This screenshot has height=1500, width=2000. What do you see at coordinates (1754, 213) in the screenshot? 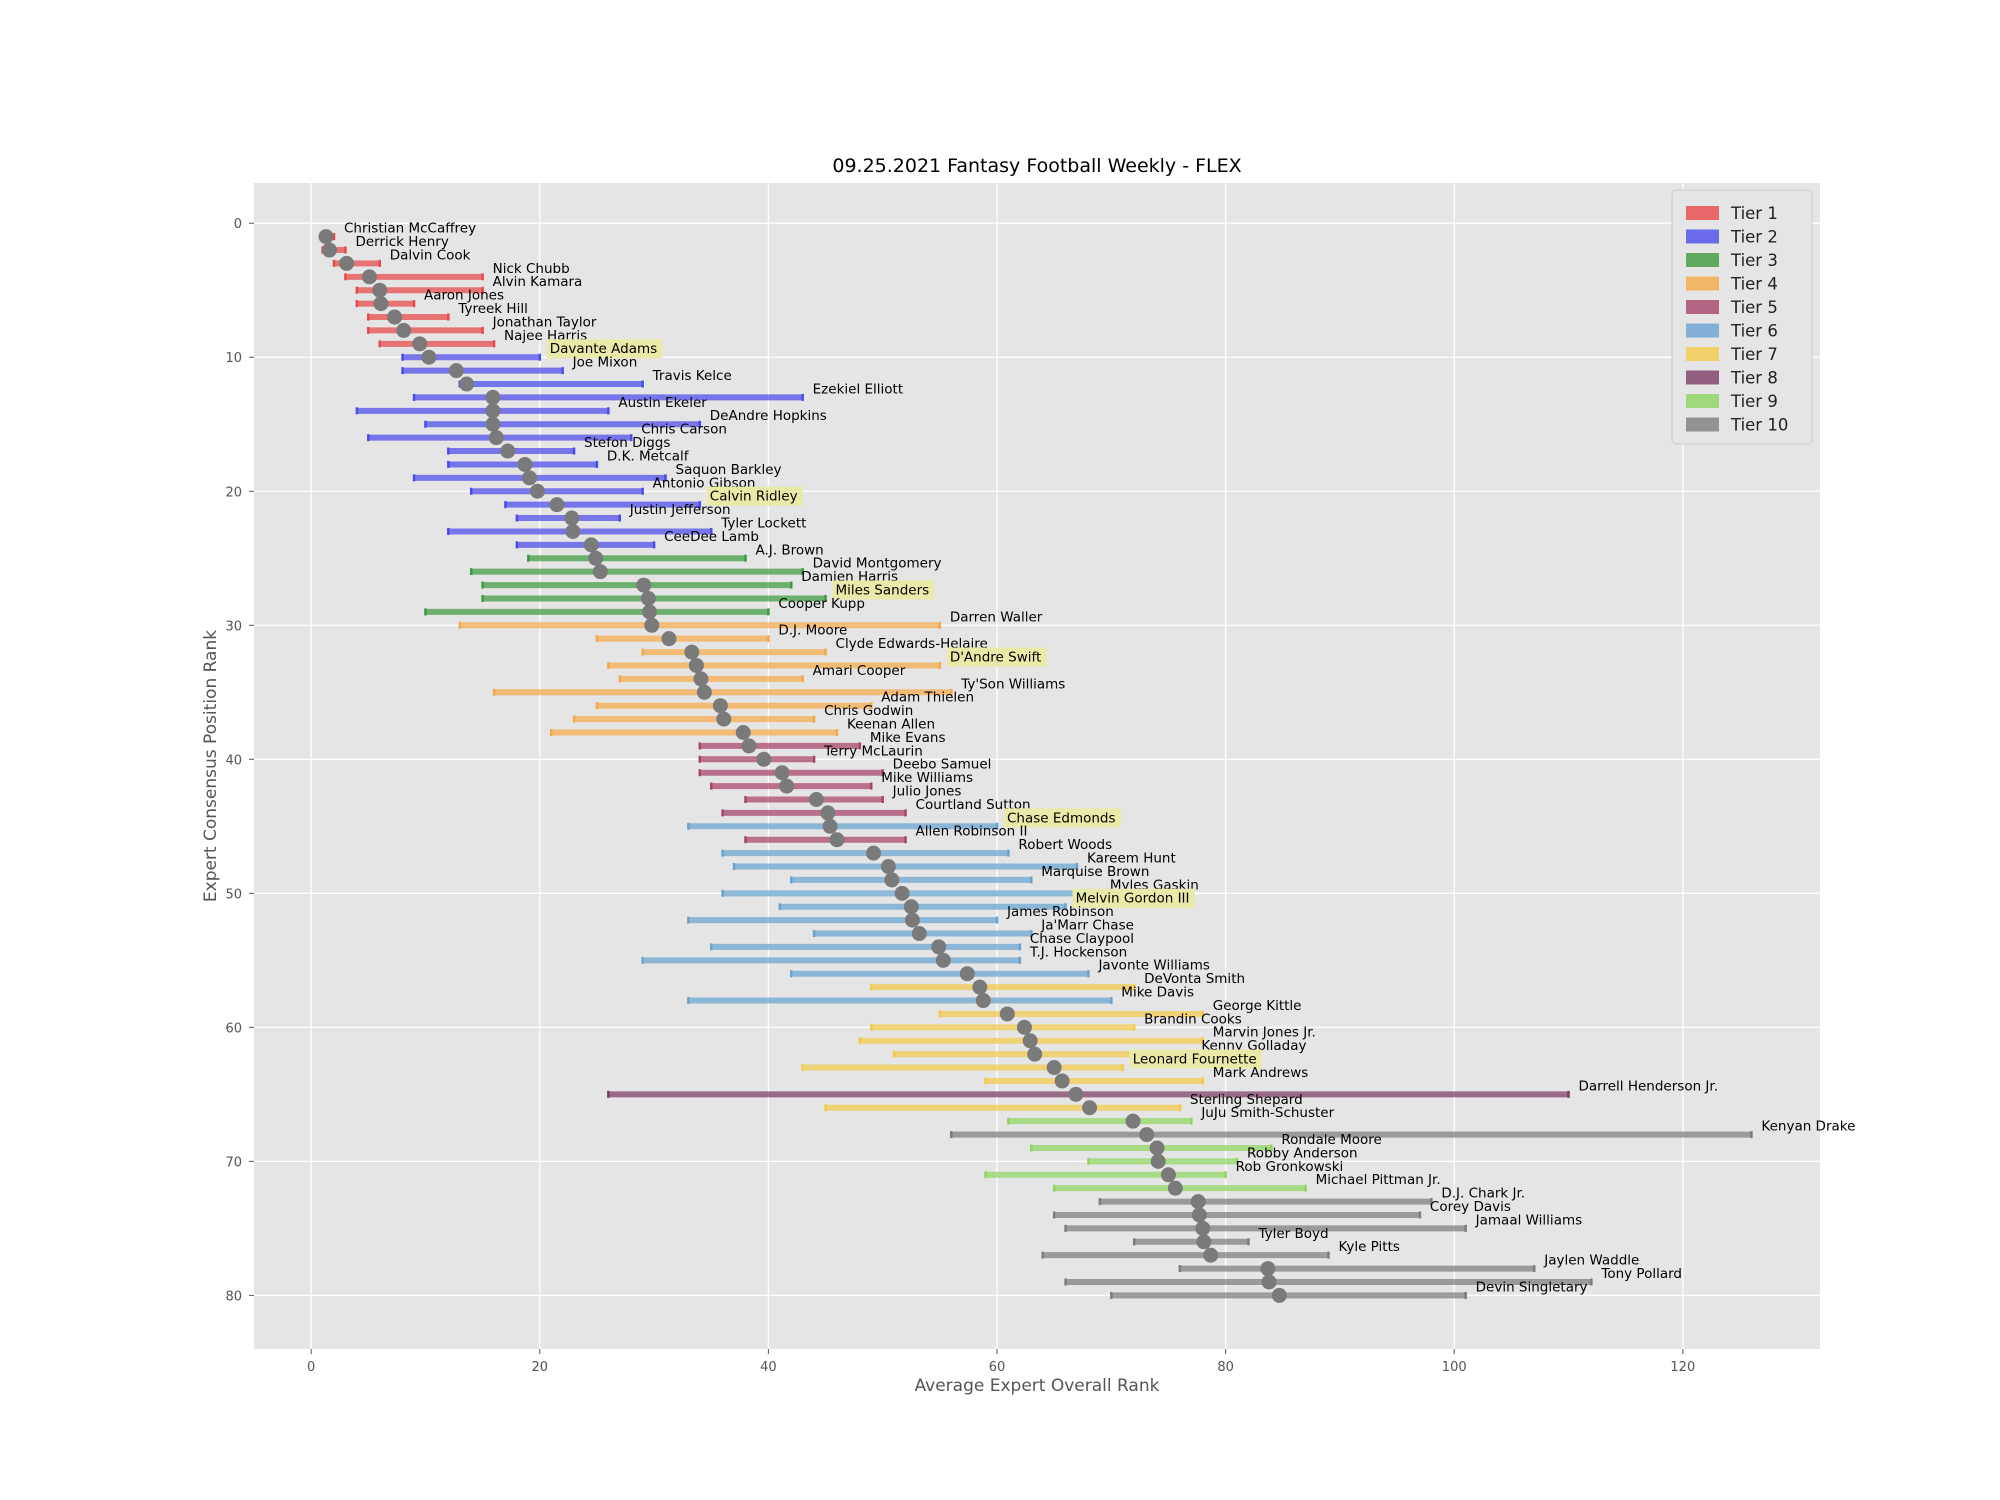
I see `legend-label: Tier 1` at bounding box center [1754, 213].